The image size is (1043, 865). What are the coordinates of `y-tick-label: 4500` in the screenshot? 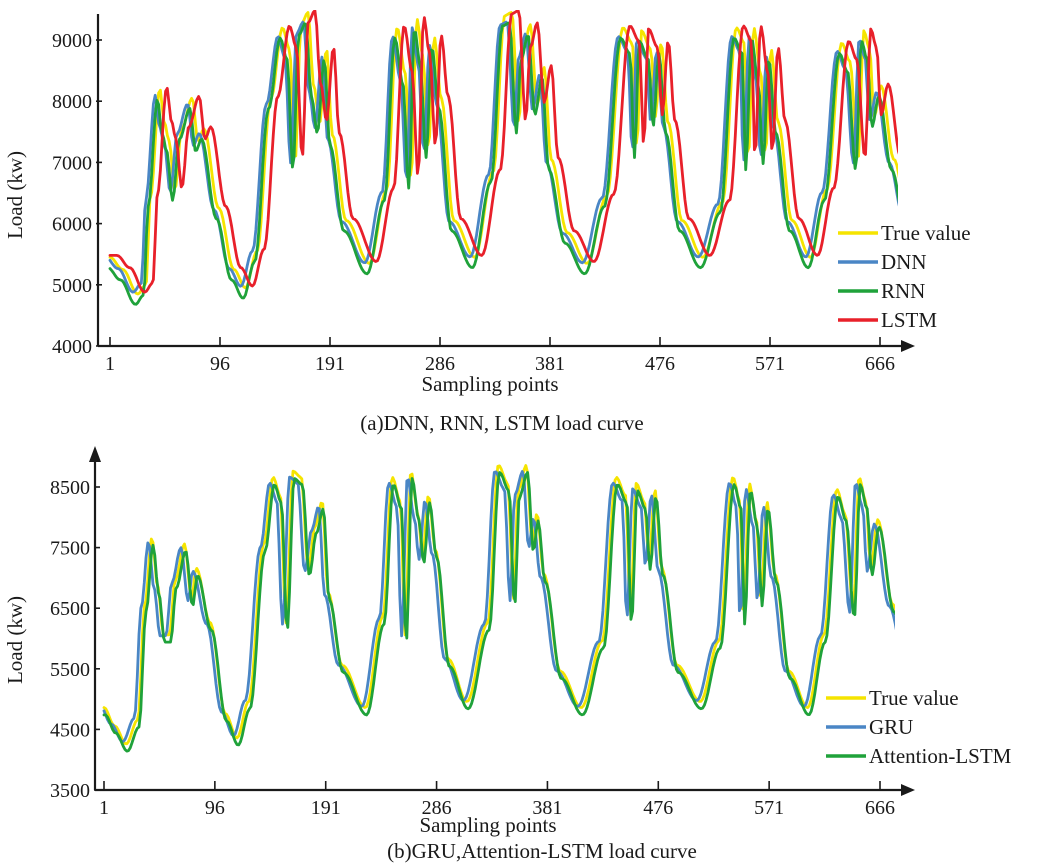 It's located at (70, 730).